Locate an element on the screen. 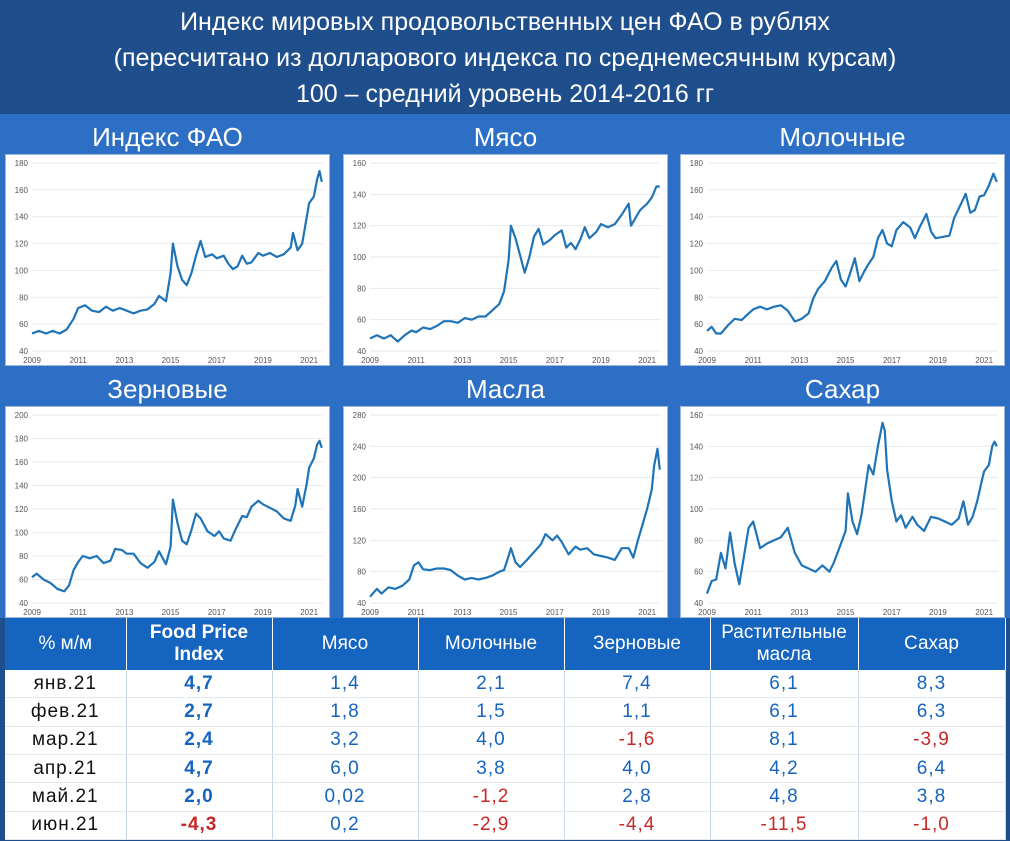 This screenshot has width=1010, height=841. header-dairy: Молочные is located at coordinates (491, 644).